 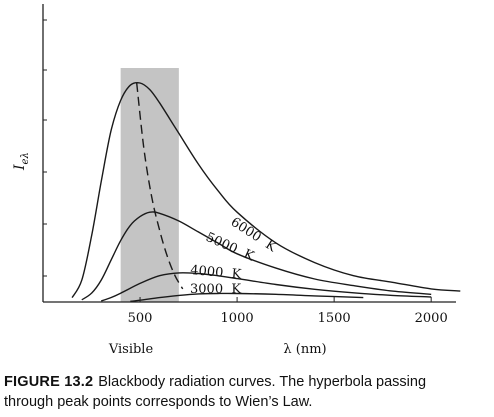 I want to click on x-tick-label: 500, so click(x=140, y=318).